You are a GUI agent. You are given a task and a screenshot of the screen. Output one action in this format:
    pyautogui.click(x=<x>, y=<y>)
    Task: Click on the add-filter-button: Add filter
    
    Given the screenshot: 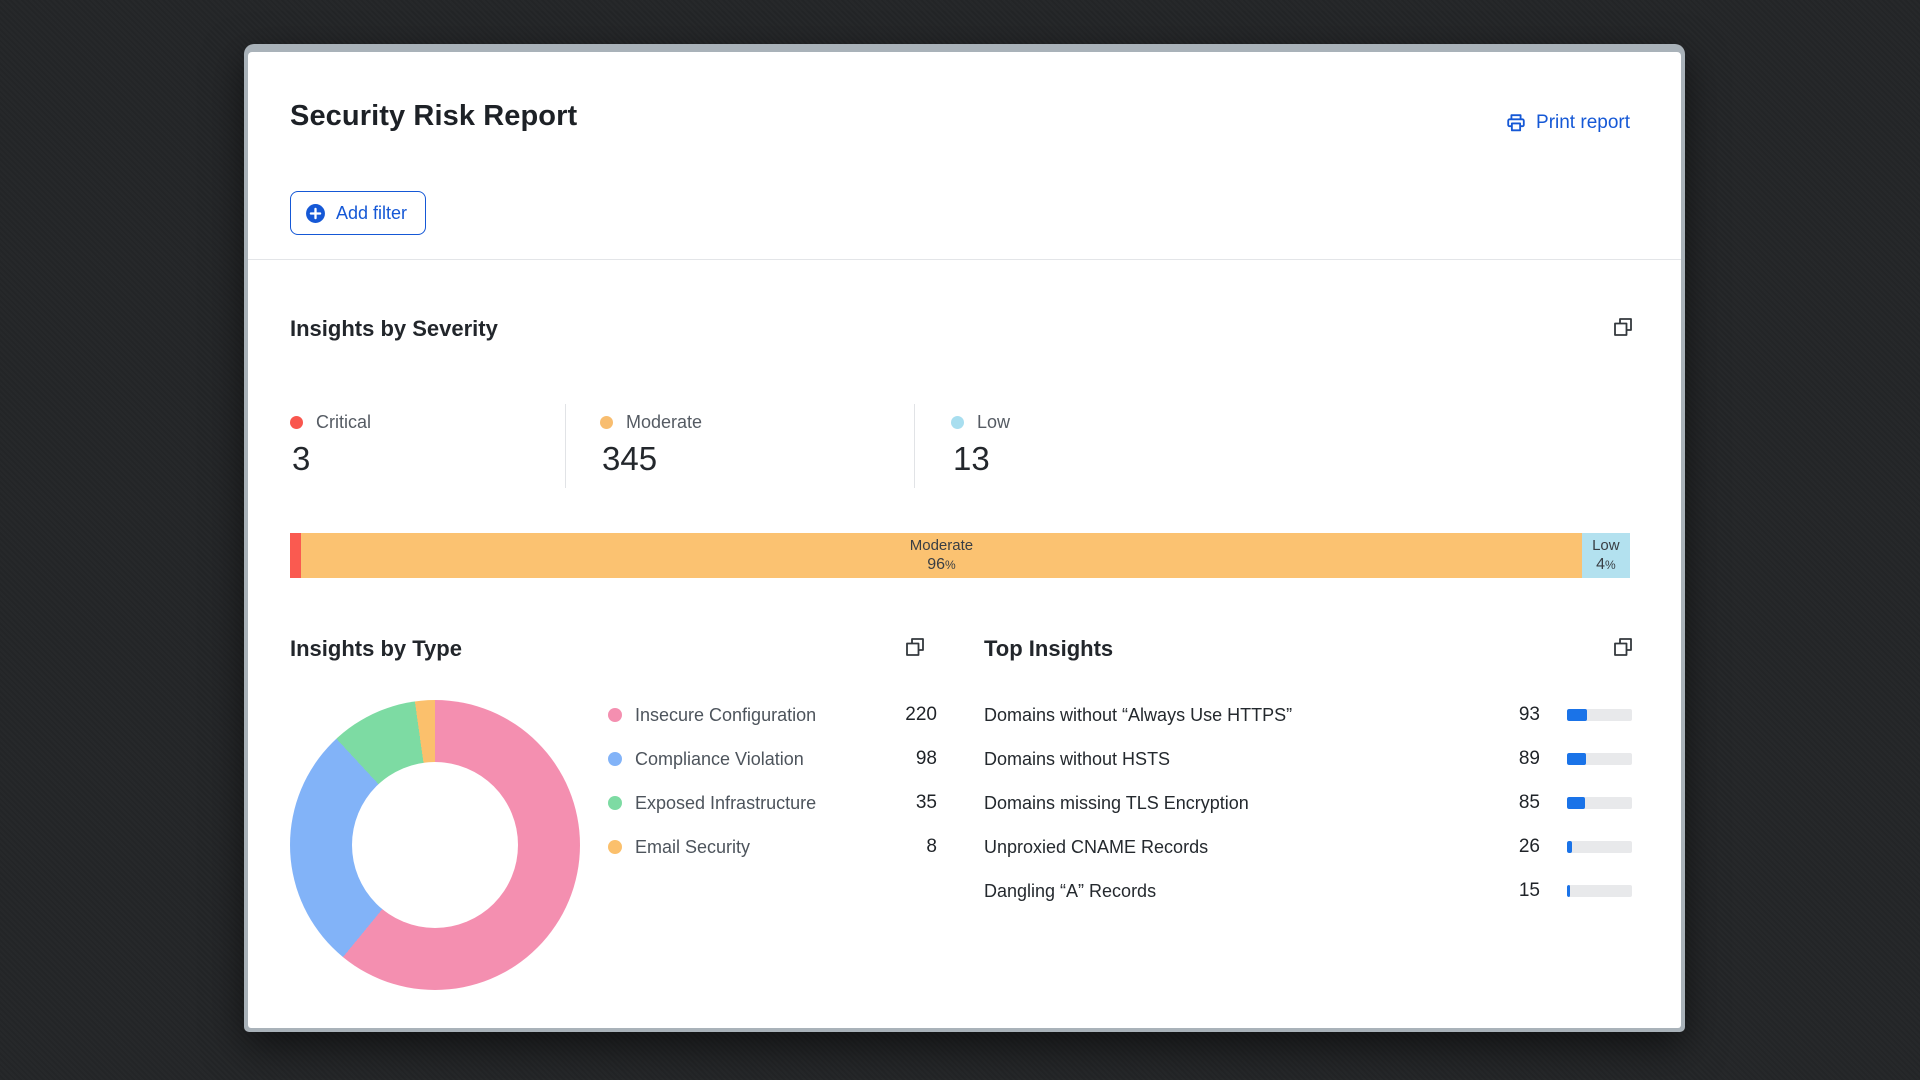 What is the action you would take?
    pyautogui.click(x=358, y=213)
    